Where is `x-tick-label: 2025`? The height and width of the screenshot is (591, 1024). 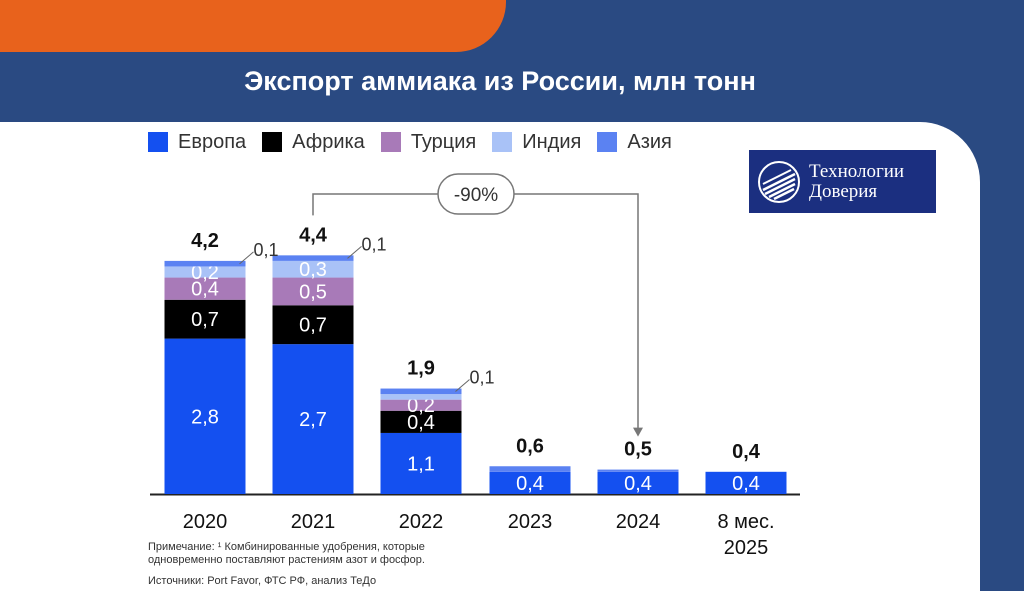 x-tick-label: 2025 is located at coordinates (746, 548).